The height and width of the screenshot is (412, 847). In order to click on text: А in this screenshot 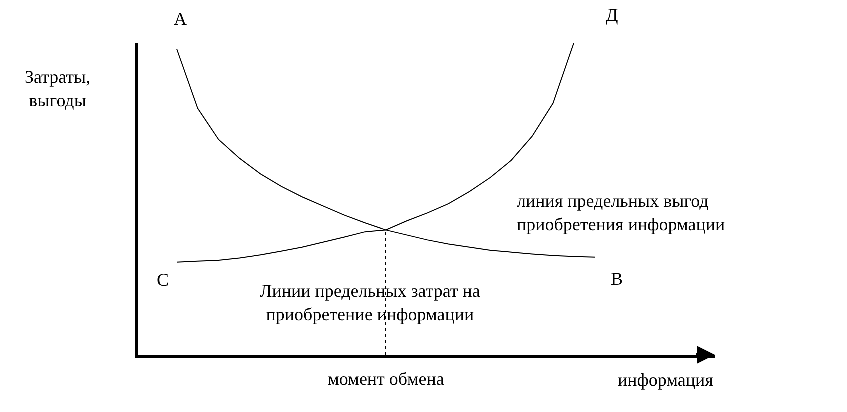, I will do `click(180, 19)`.